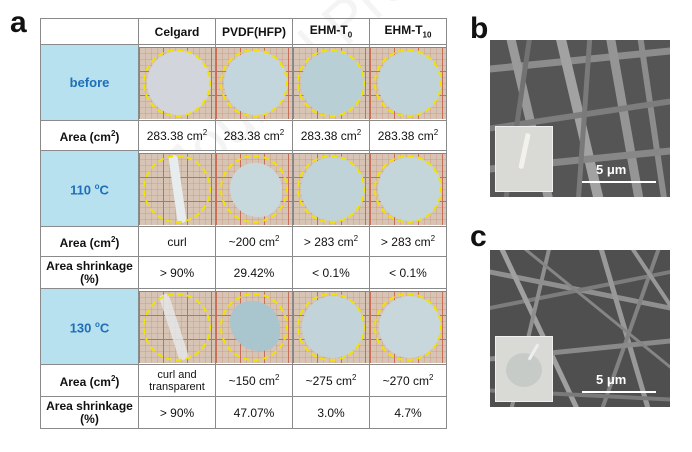 The image size is (692, 452). Describe the element at coordinates (408, 188) in the screenshot. I see `photo-ehm-t10-110c` at that location.